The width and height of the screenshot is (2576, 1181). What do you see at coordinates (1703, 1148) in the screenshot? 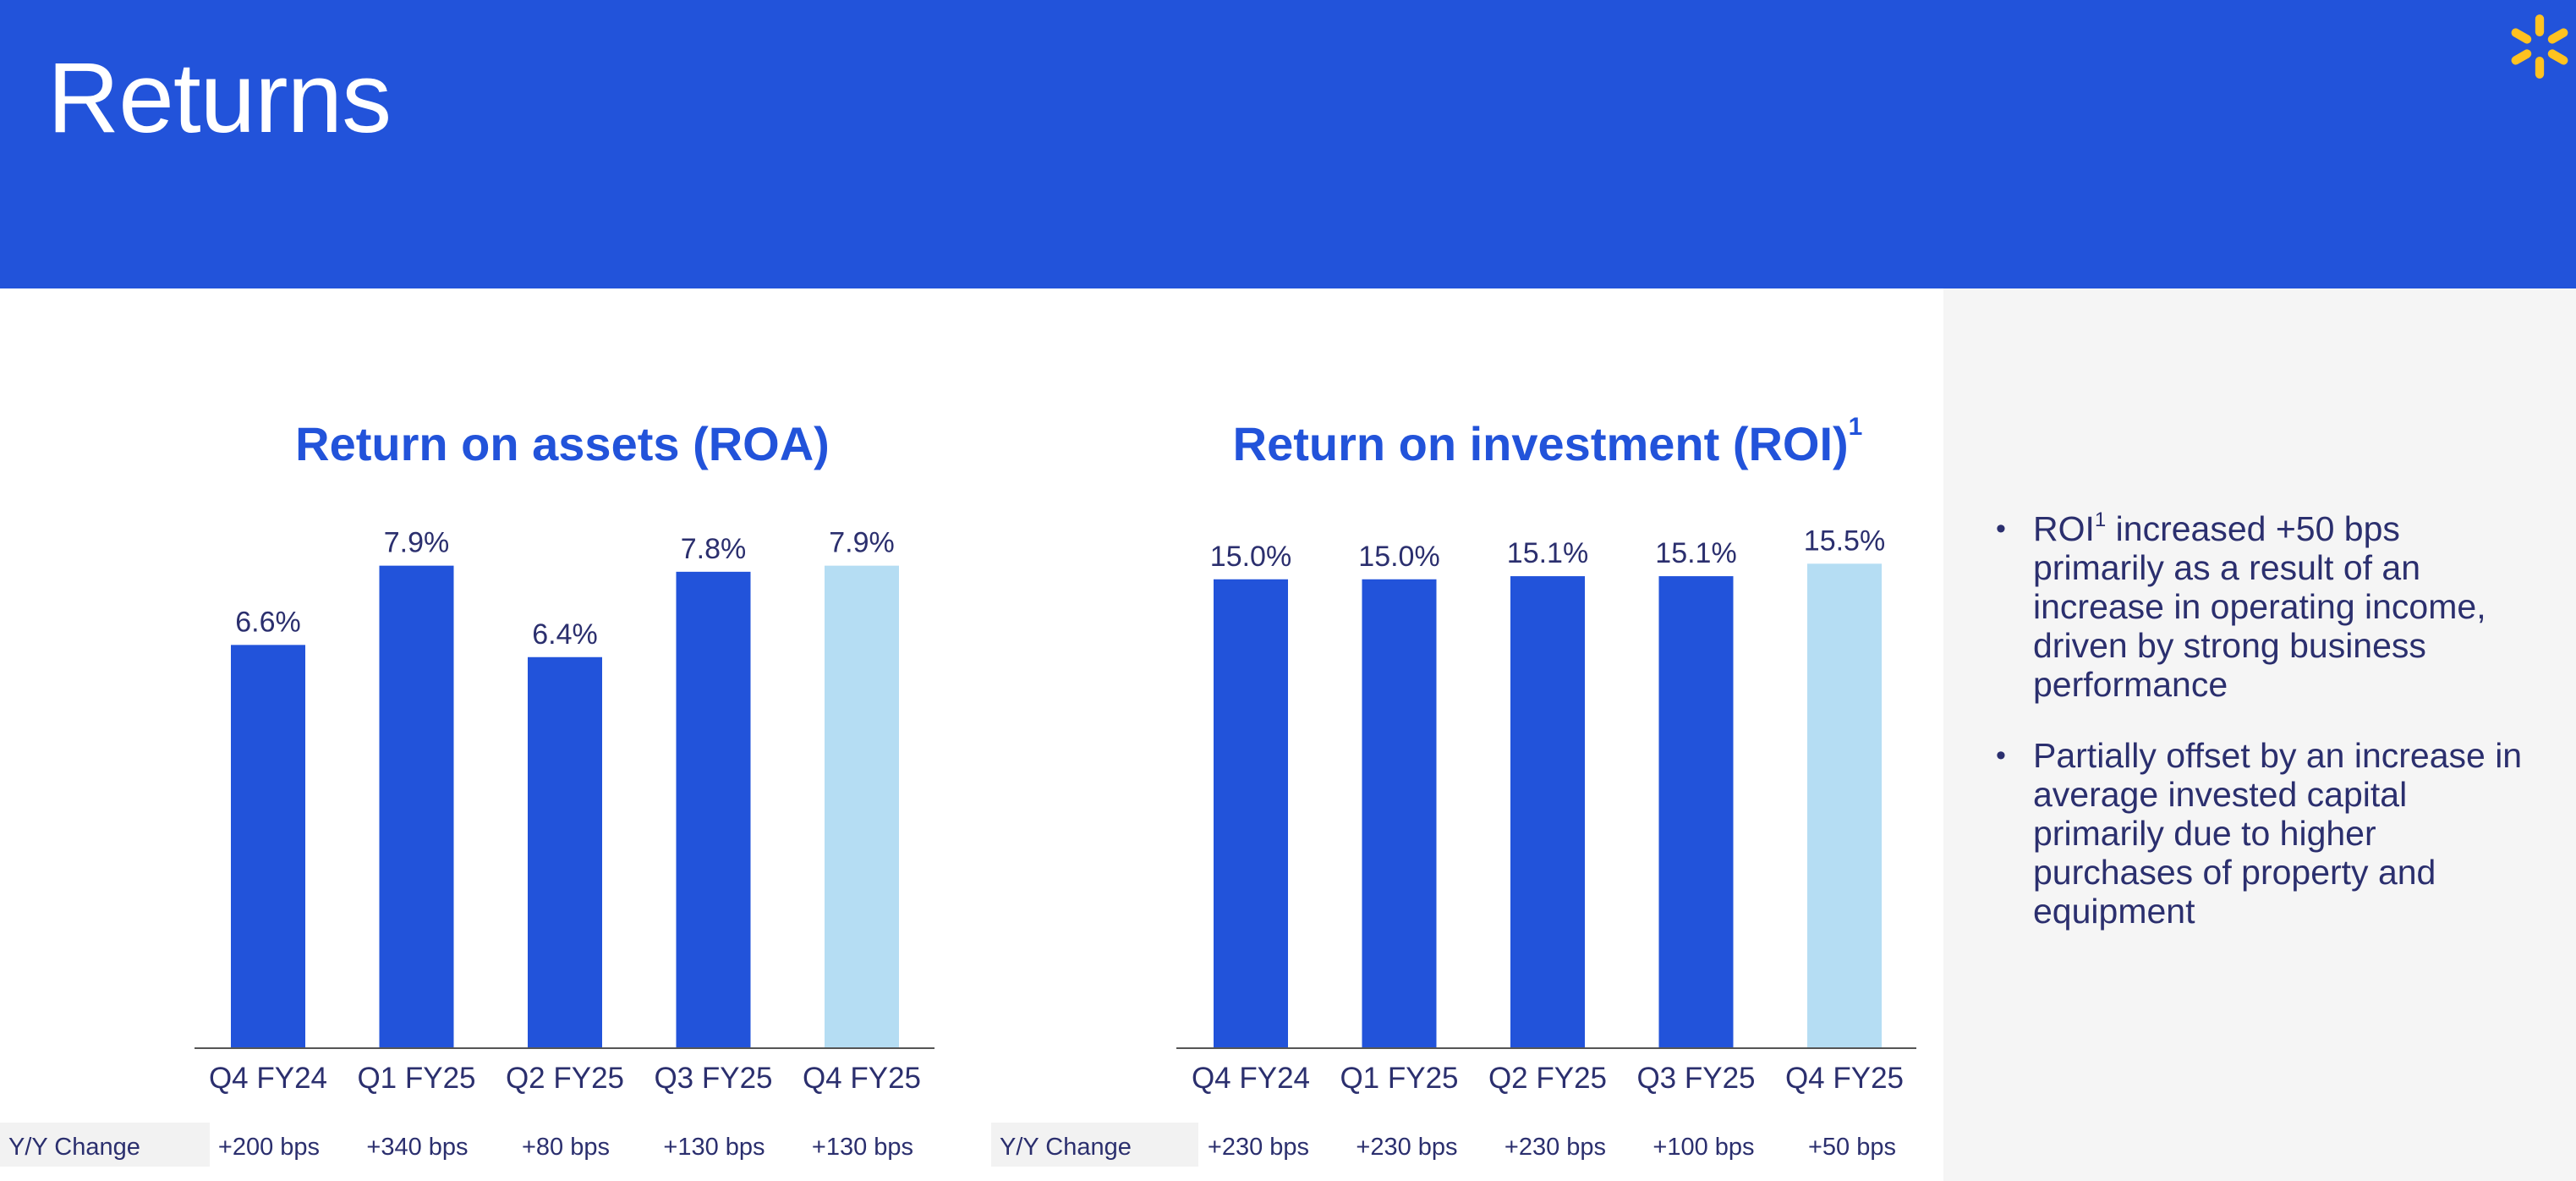
I see `roi-yoy-change-4: +100 bps` at bounding box center [1703, 1148].